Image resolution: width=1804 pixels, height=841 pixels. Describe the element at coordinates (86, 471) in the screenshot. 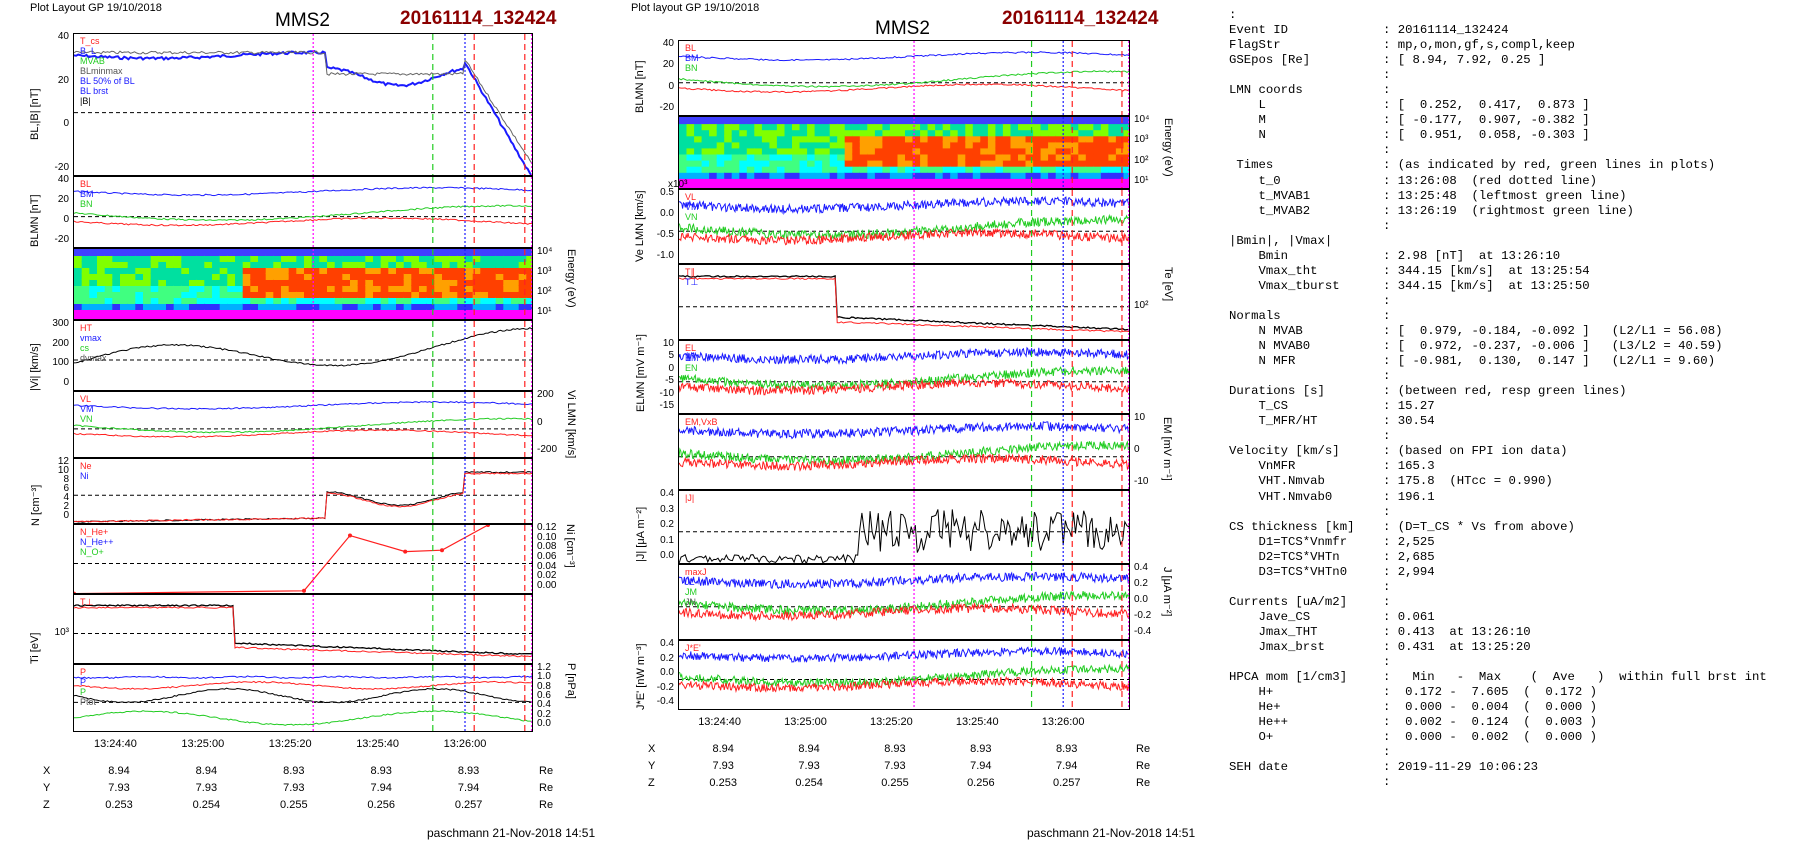

I see `left-n-legend: Ne Ni` at that location.